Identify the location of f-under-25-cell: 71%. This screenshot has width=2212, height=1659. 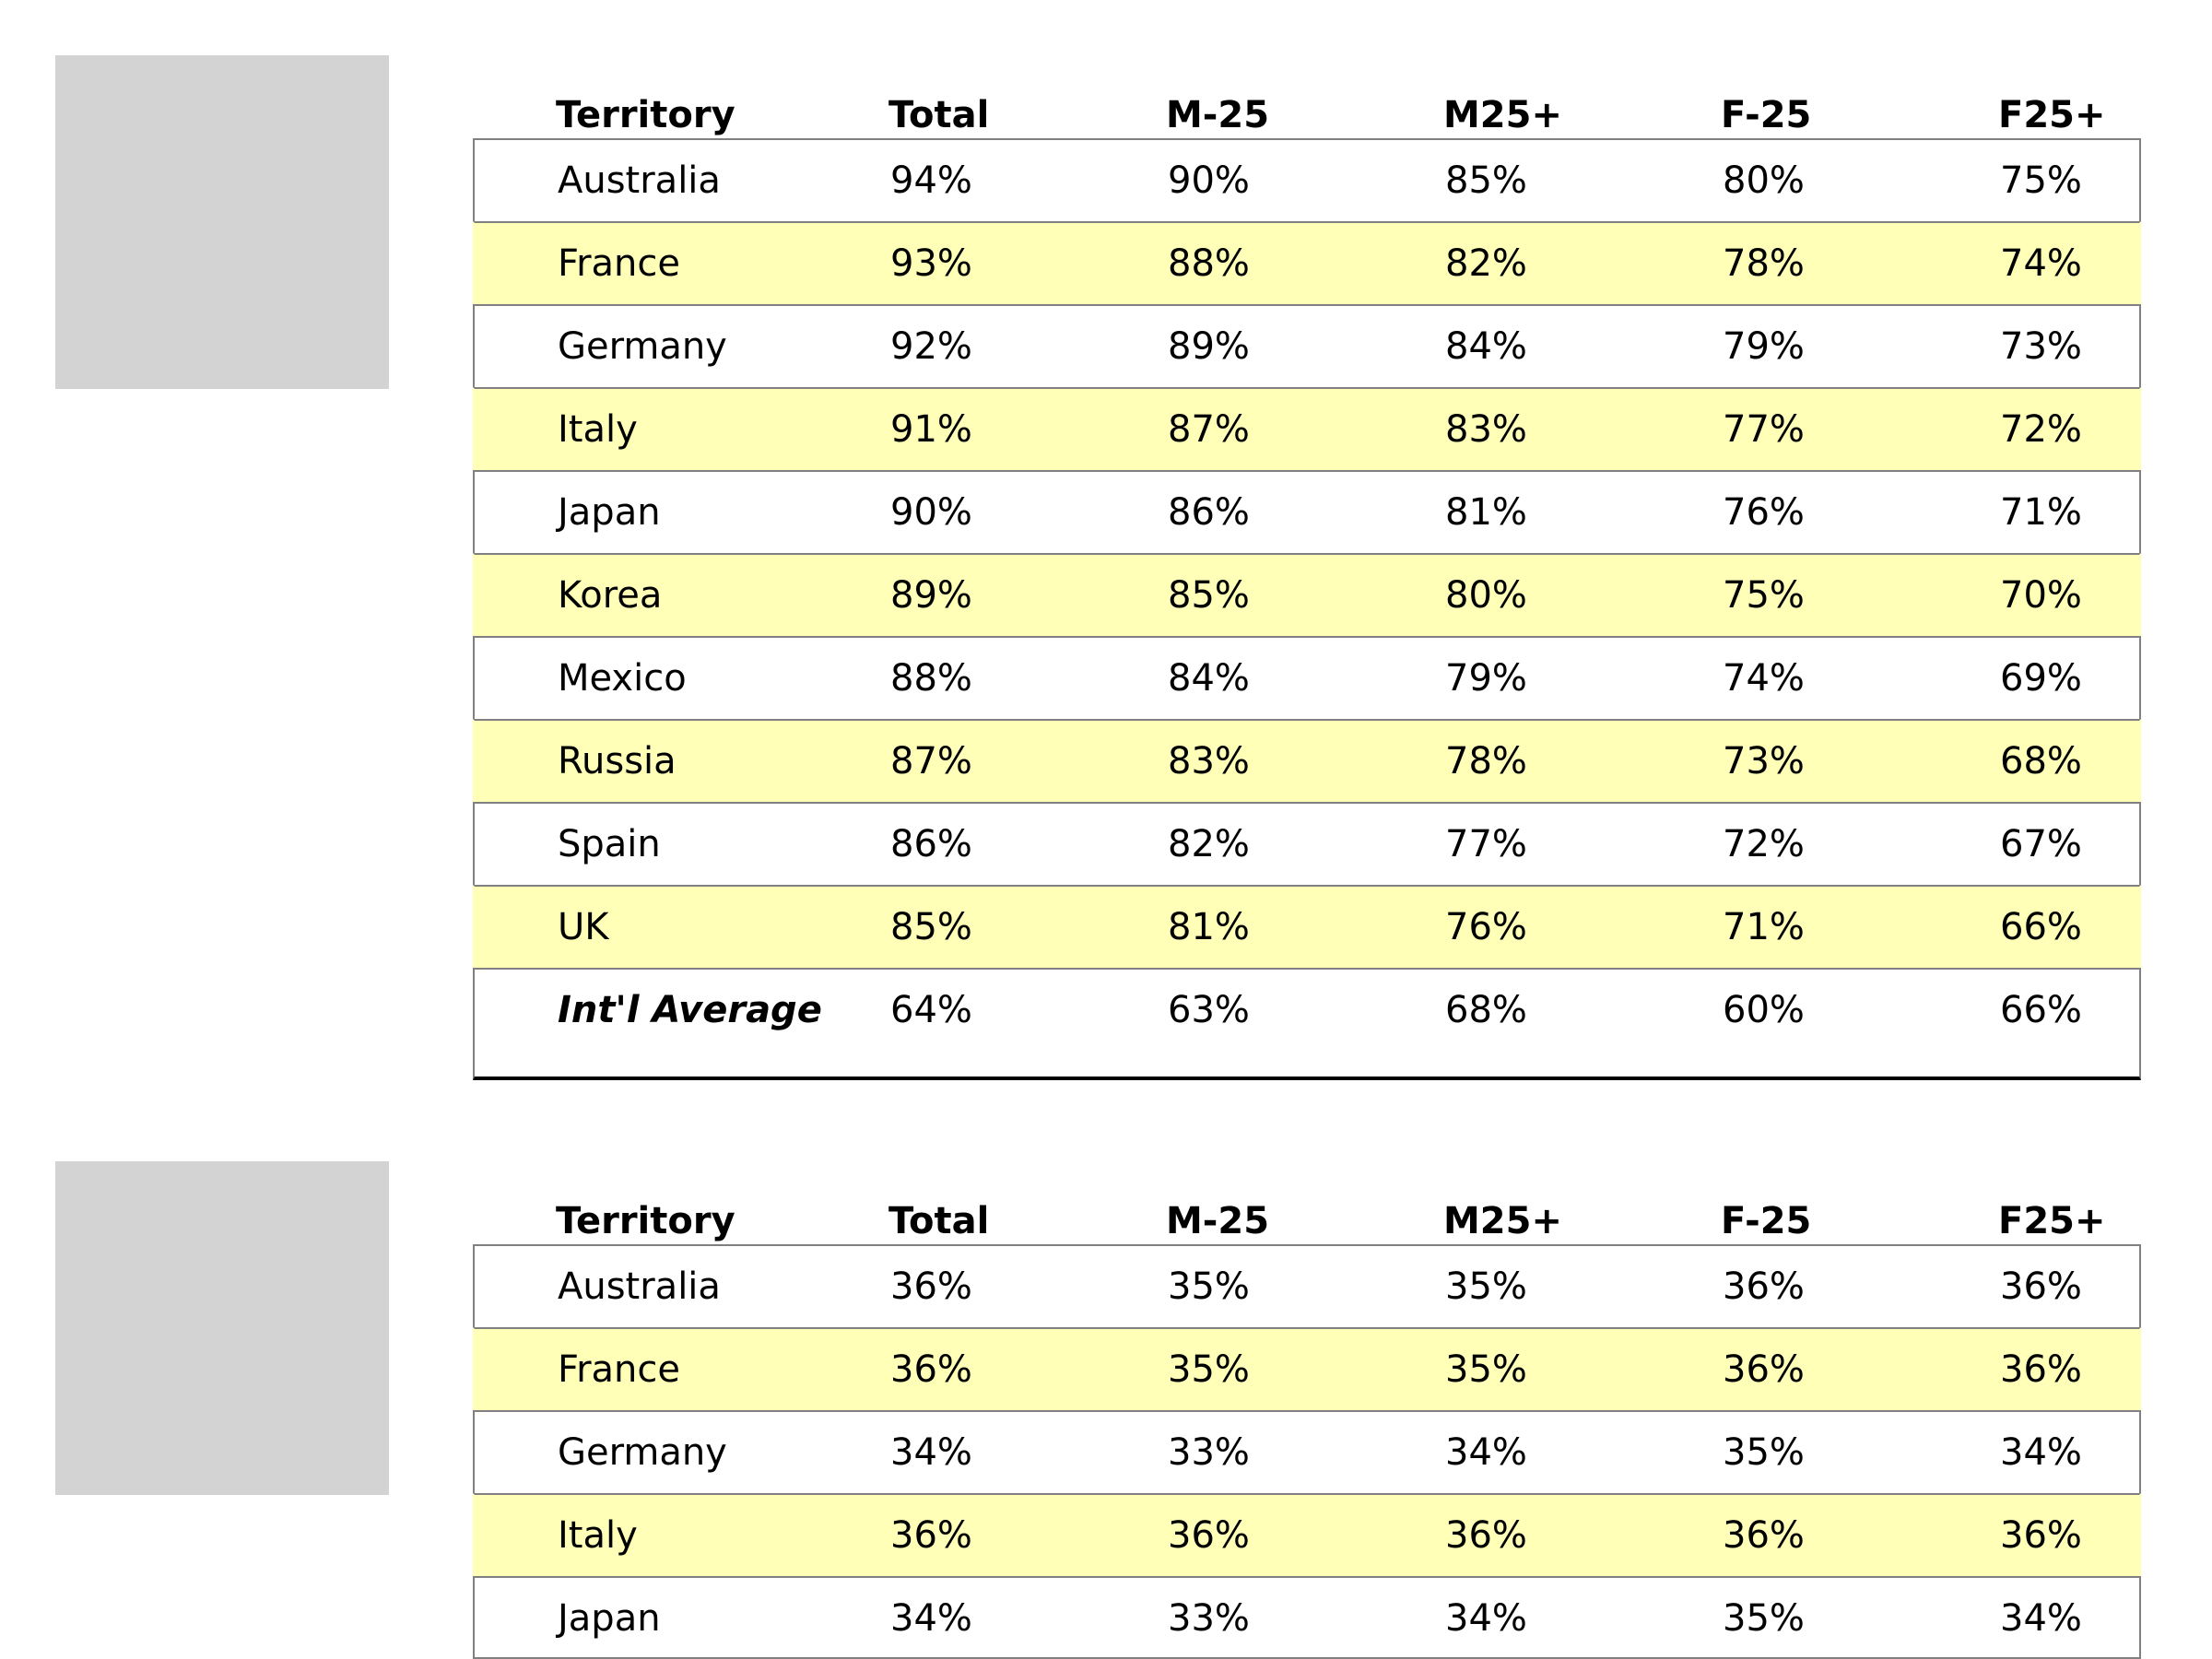
(1764, 927).